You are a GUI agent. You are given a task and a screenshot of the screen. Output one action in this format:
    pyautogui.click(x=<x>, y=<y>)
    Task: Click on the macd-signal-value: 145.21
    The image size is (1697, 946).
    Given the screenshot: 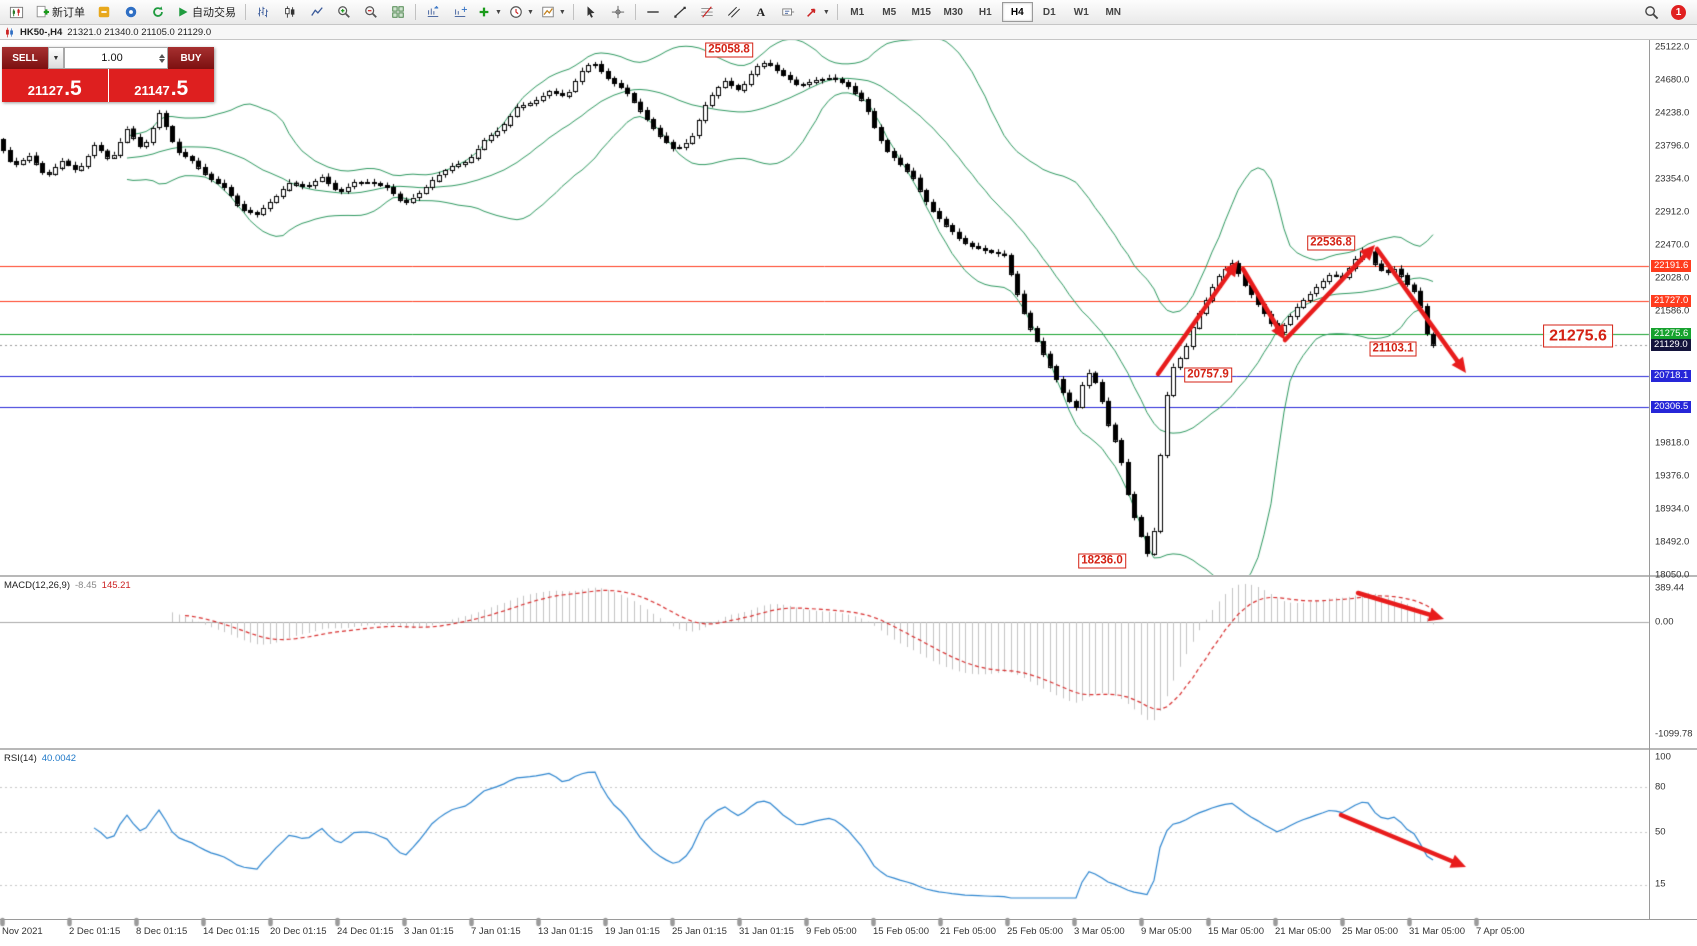 What is the action you would take?
    pyautogui.click(x=116, y=585)
    